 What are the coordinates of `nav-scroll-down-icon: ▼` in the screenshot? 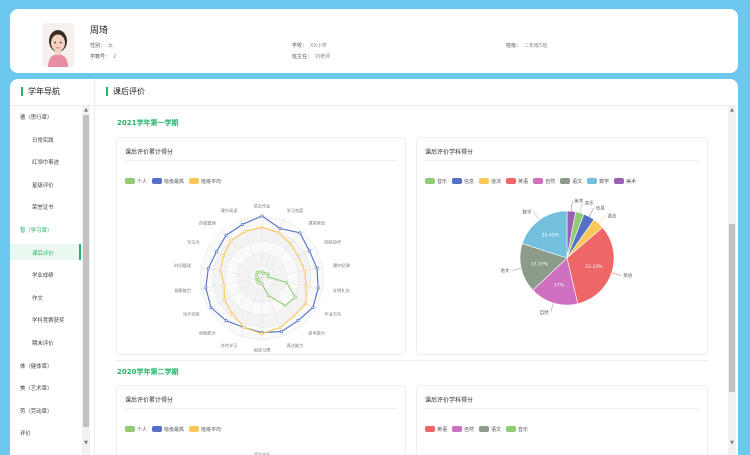 It's located at (86, 443).